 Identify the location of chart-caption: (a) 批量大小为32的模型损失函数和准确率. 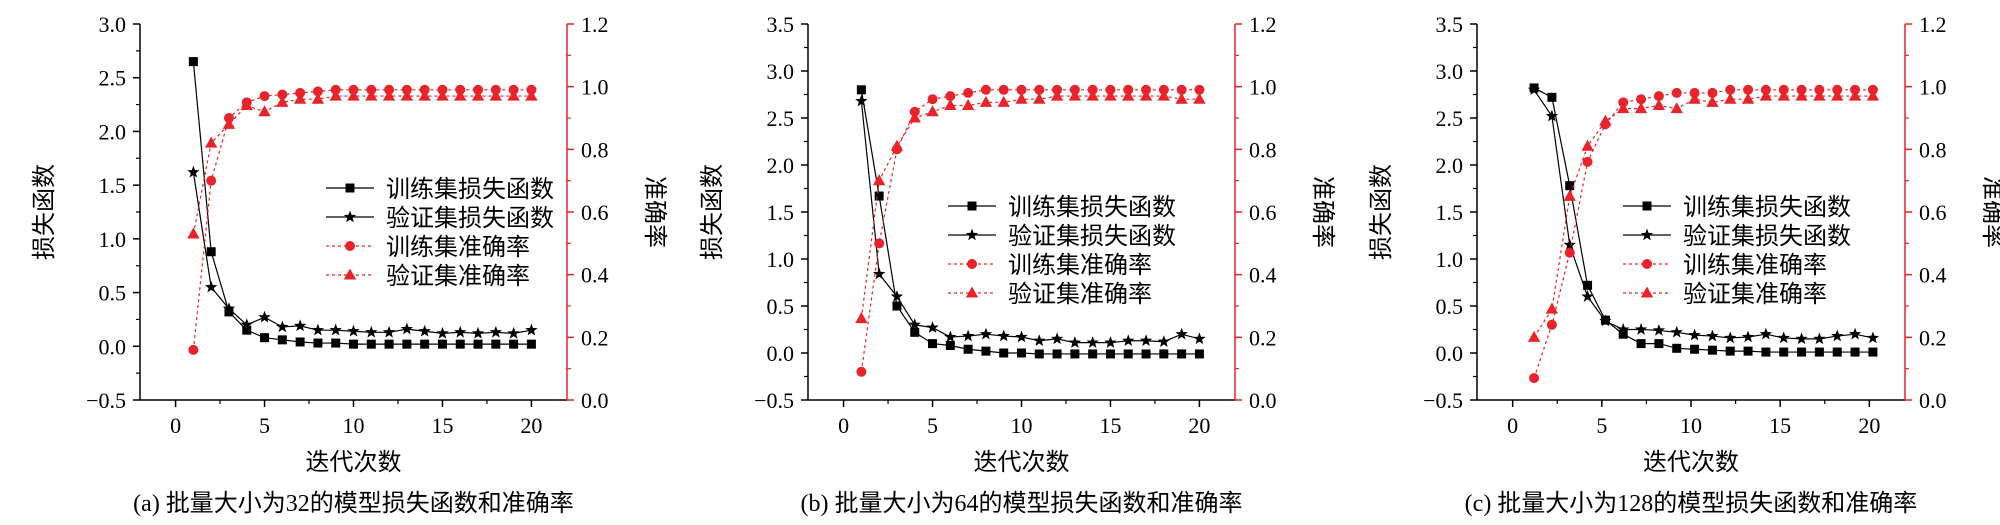
(353, 503).